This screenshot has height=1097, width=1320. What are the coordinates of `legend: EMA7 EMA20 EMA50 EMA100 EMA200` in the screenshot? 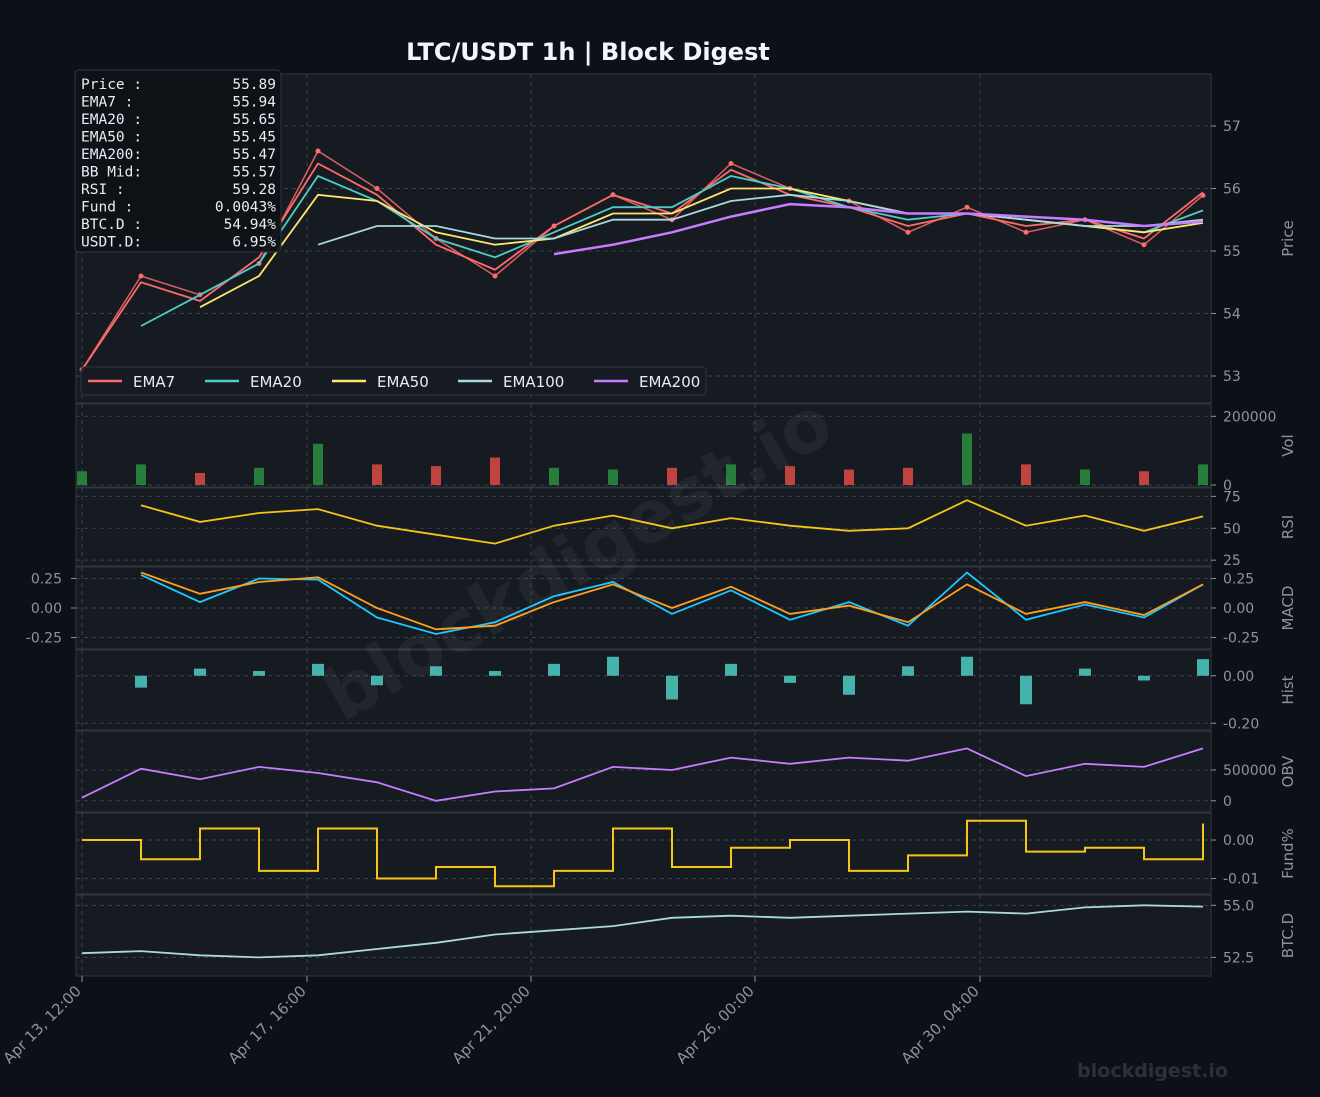 It's located at (393, 381).